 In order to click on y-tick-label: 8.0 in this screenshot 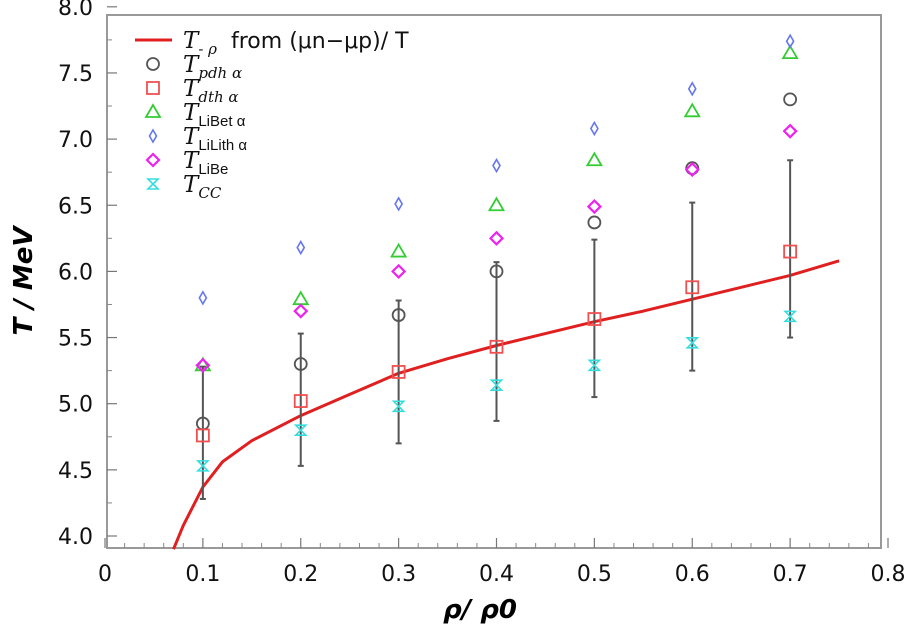, I will do `click(75, 10)`.